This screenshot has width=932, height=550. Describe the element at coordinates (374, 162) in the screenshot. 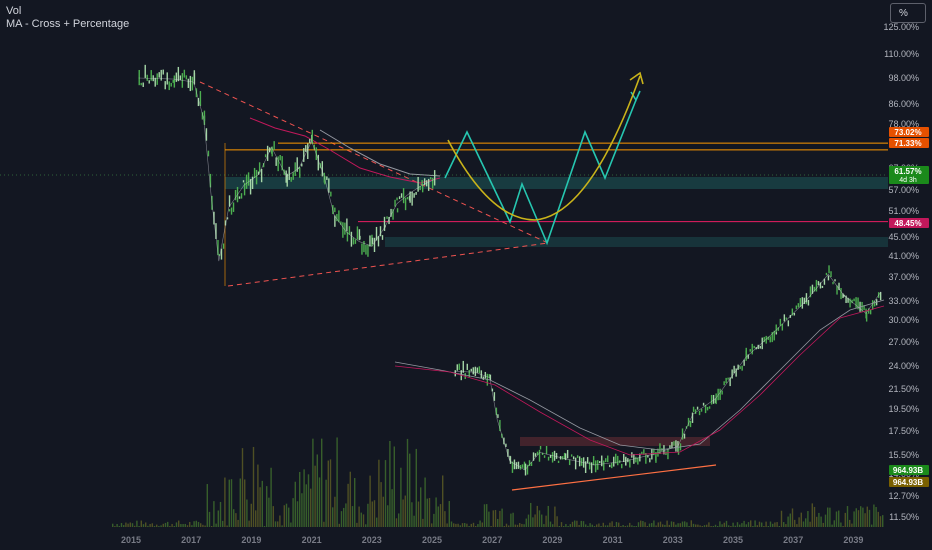

I see `trendline-descending` at that location.